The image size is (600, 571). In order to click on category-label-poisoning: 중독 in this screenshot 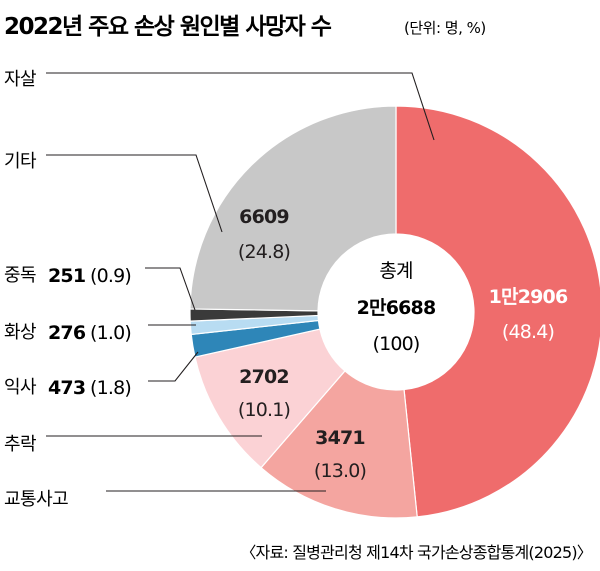, I will do `click(20, 275)`.